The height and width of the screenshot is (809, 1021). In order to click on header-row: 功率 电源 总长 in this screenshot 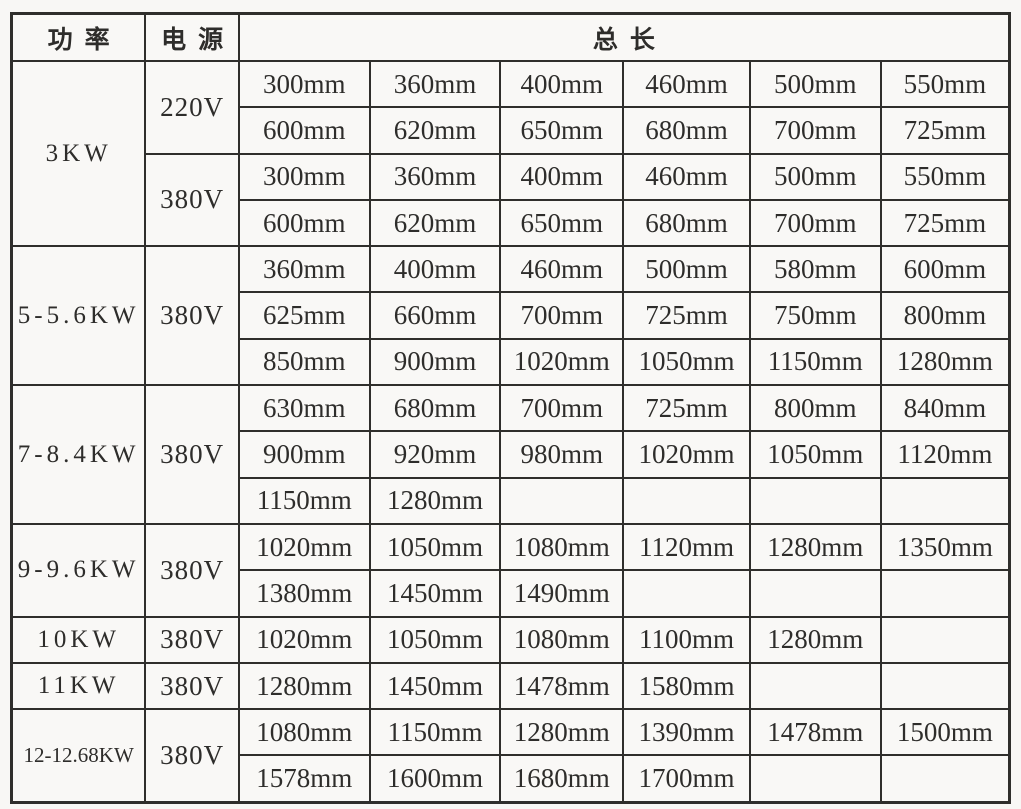, I will do `click(510, 37)`.